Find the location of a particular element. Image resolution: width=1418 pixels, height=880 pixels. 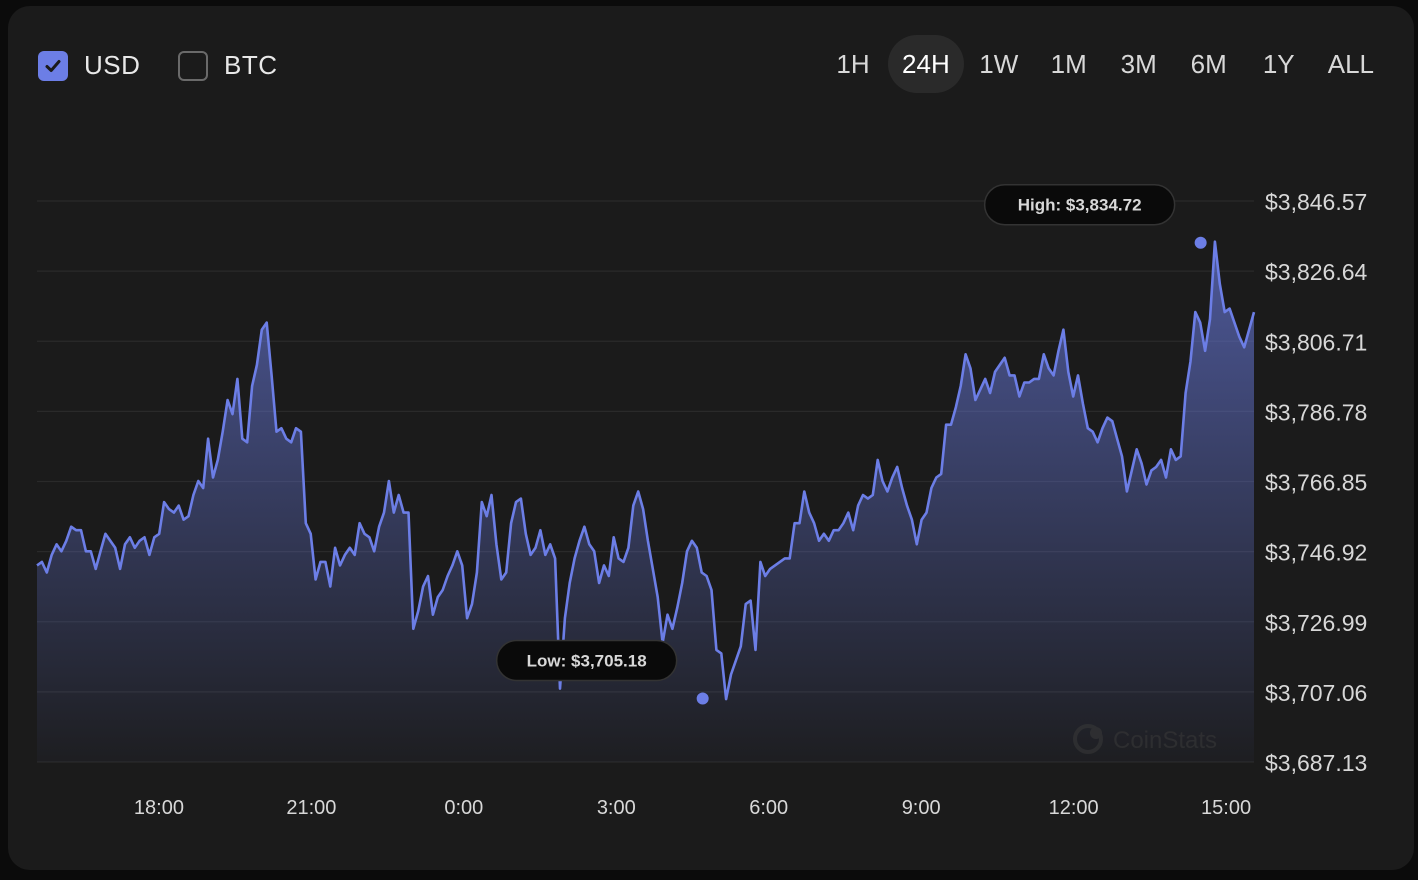

range-1m: 1M is located at coordinates (1068, 63).